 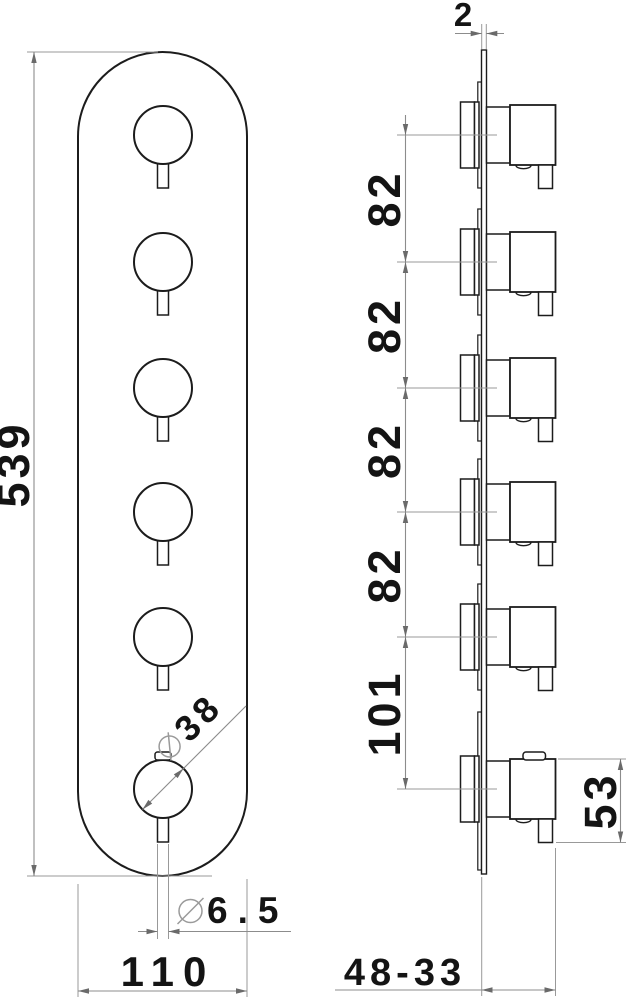 What do you see at coordinates (484, 462) in the screenshot?
I see `wall-plate-profile` at bounding box center [484, 462].